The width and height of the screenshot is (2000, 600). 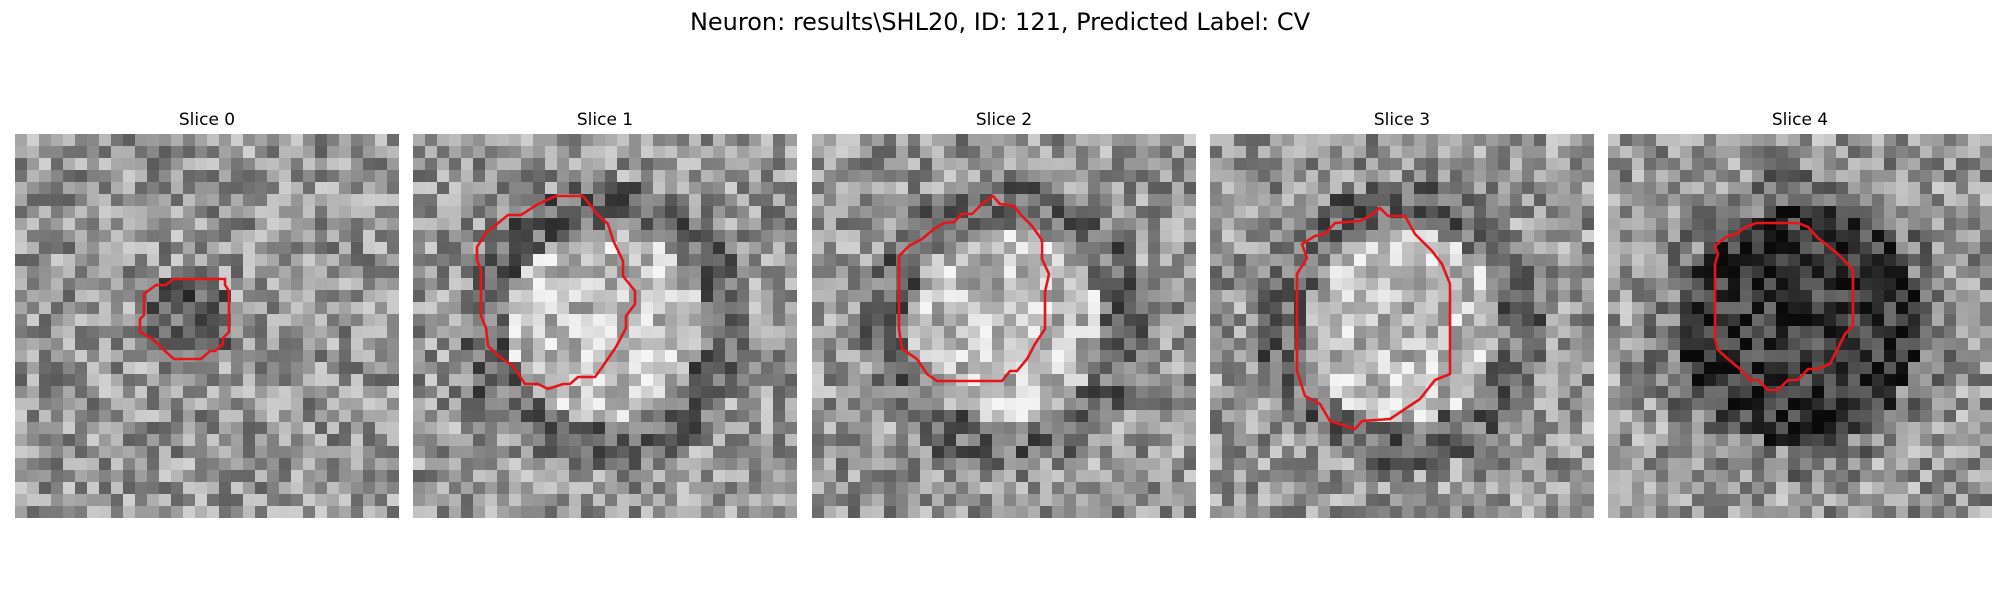 I want to click on slice-title: Slice 1, so click(x=605, y=120).